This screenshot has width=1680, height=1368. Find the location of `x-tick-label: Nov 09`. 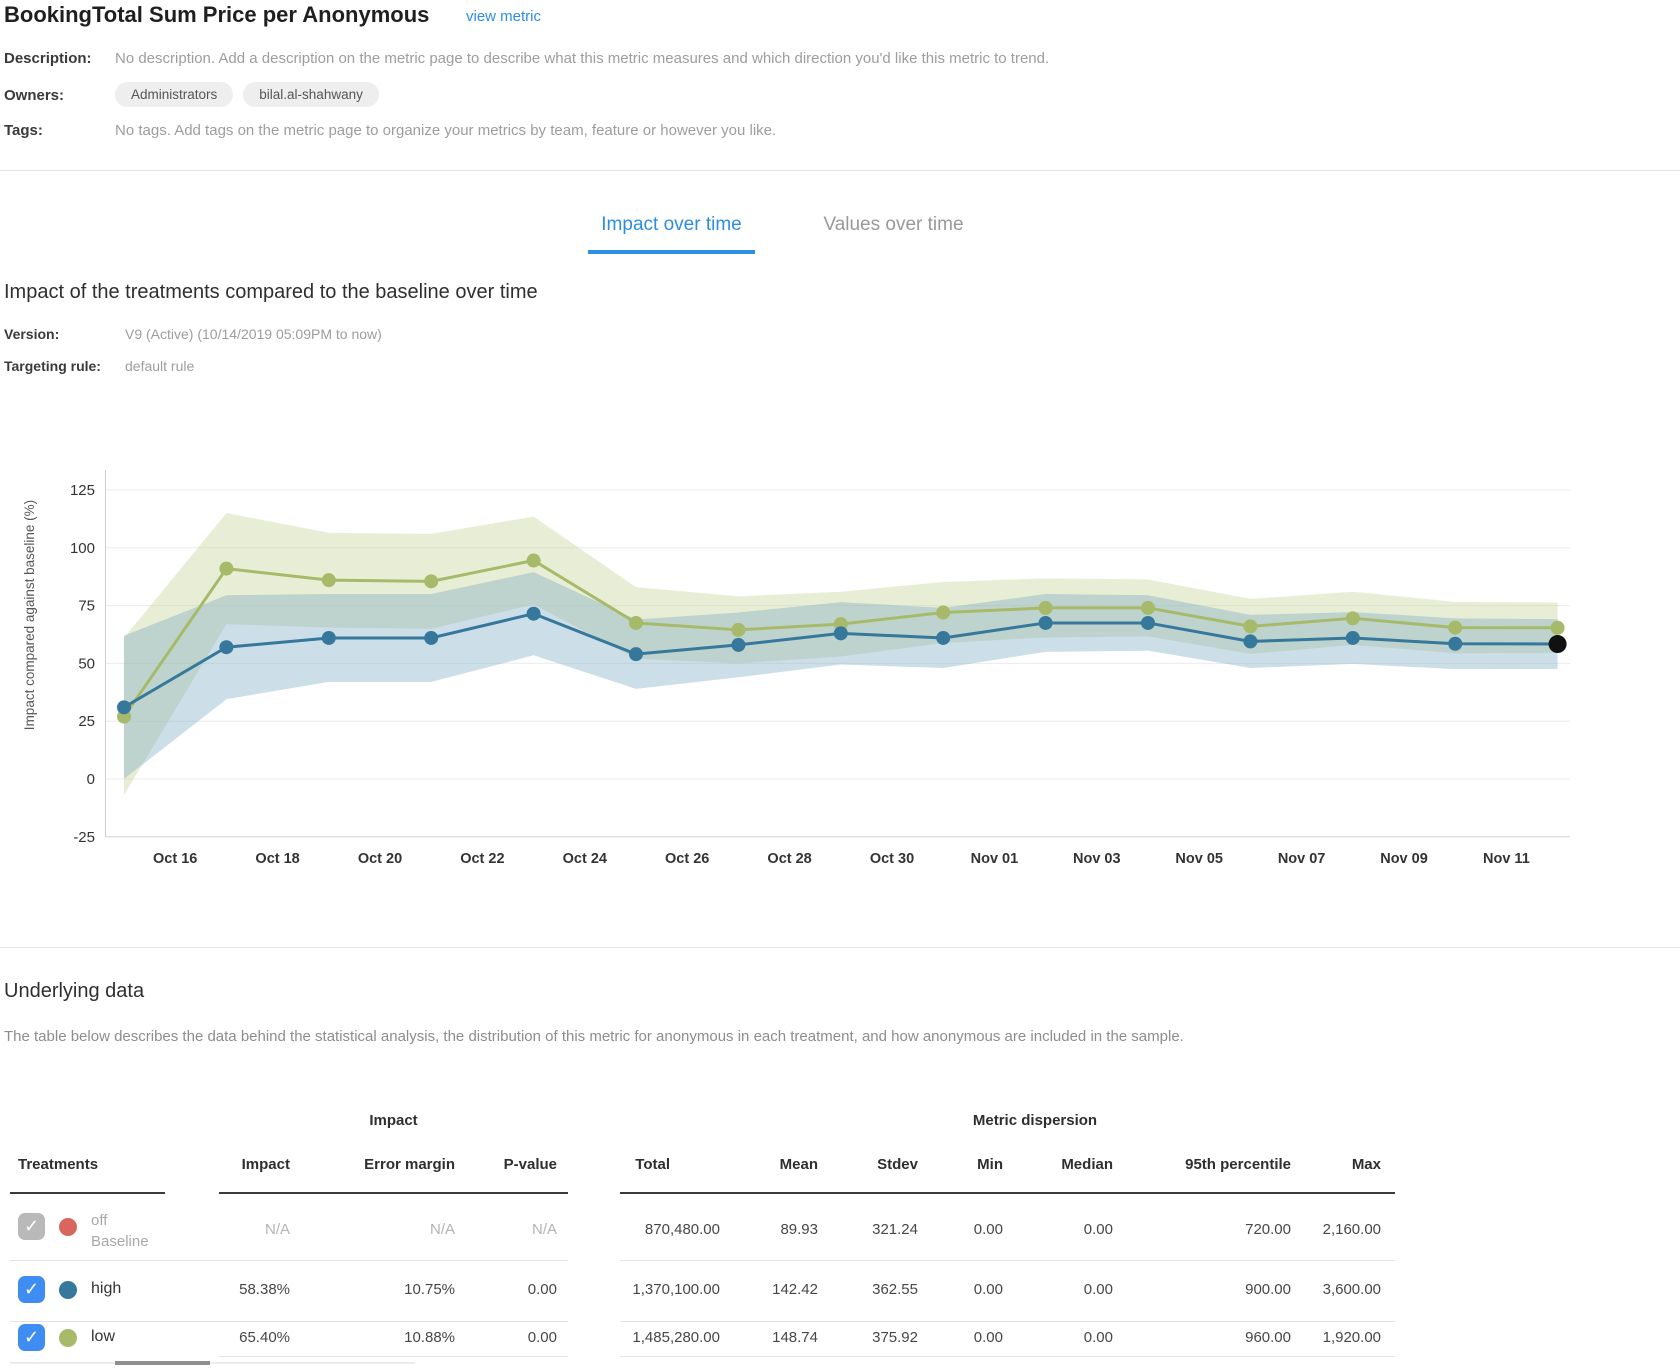

x-tick-label: Nov 09 is located at coordinates (1404, 859).